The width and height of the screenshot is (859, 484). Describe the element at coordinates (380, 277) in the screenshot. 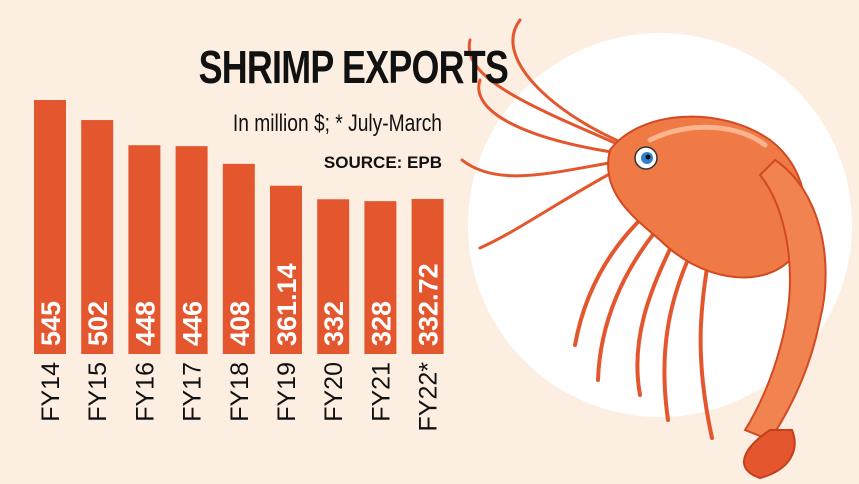

I see `bar-fy21` at that location.